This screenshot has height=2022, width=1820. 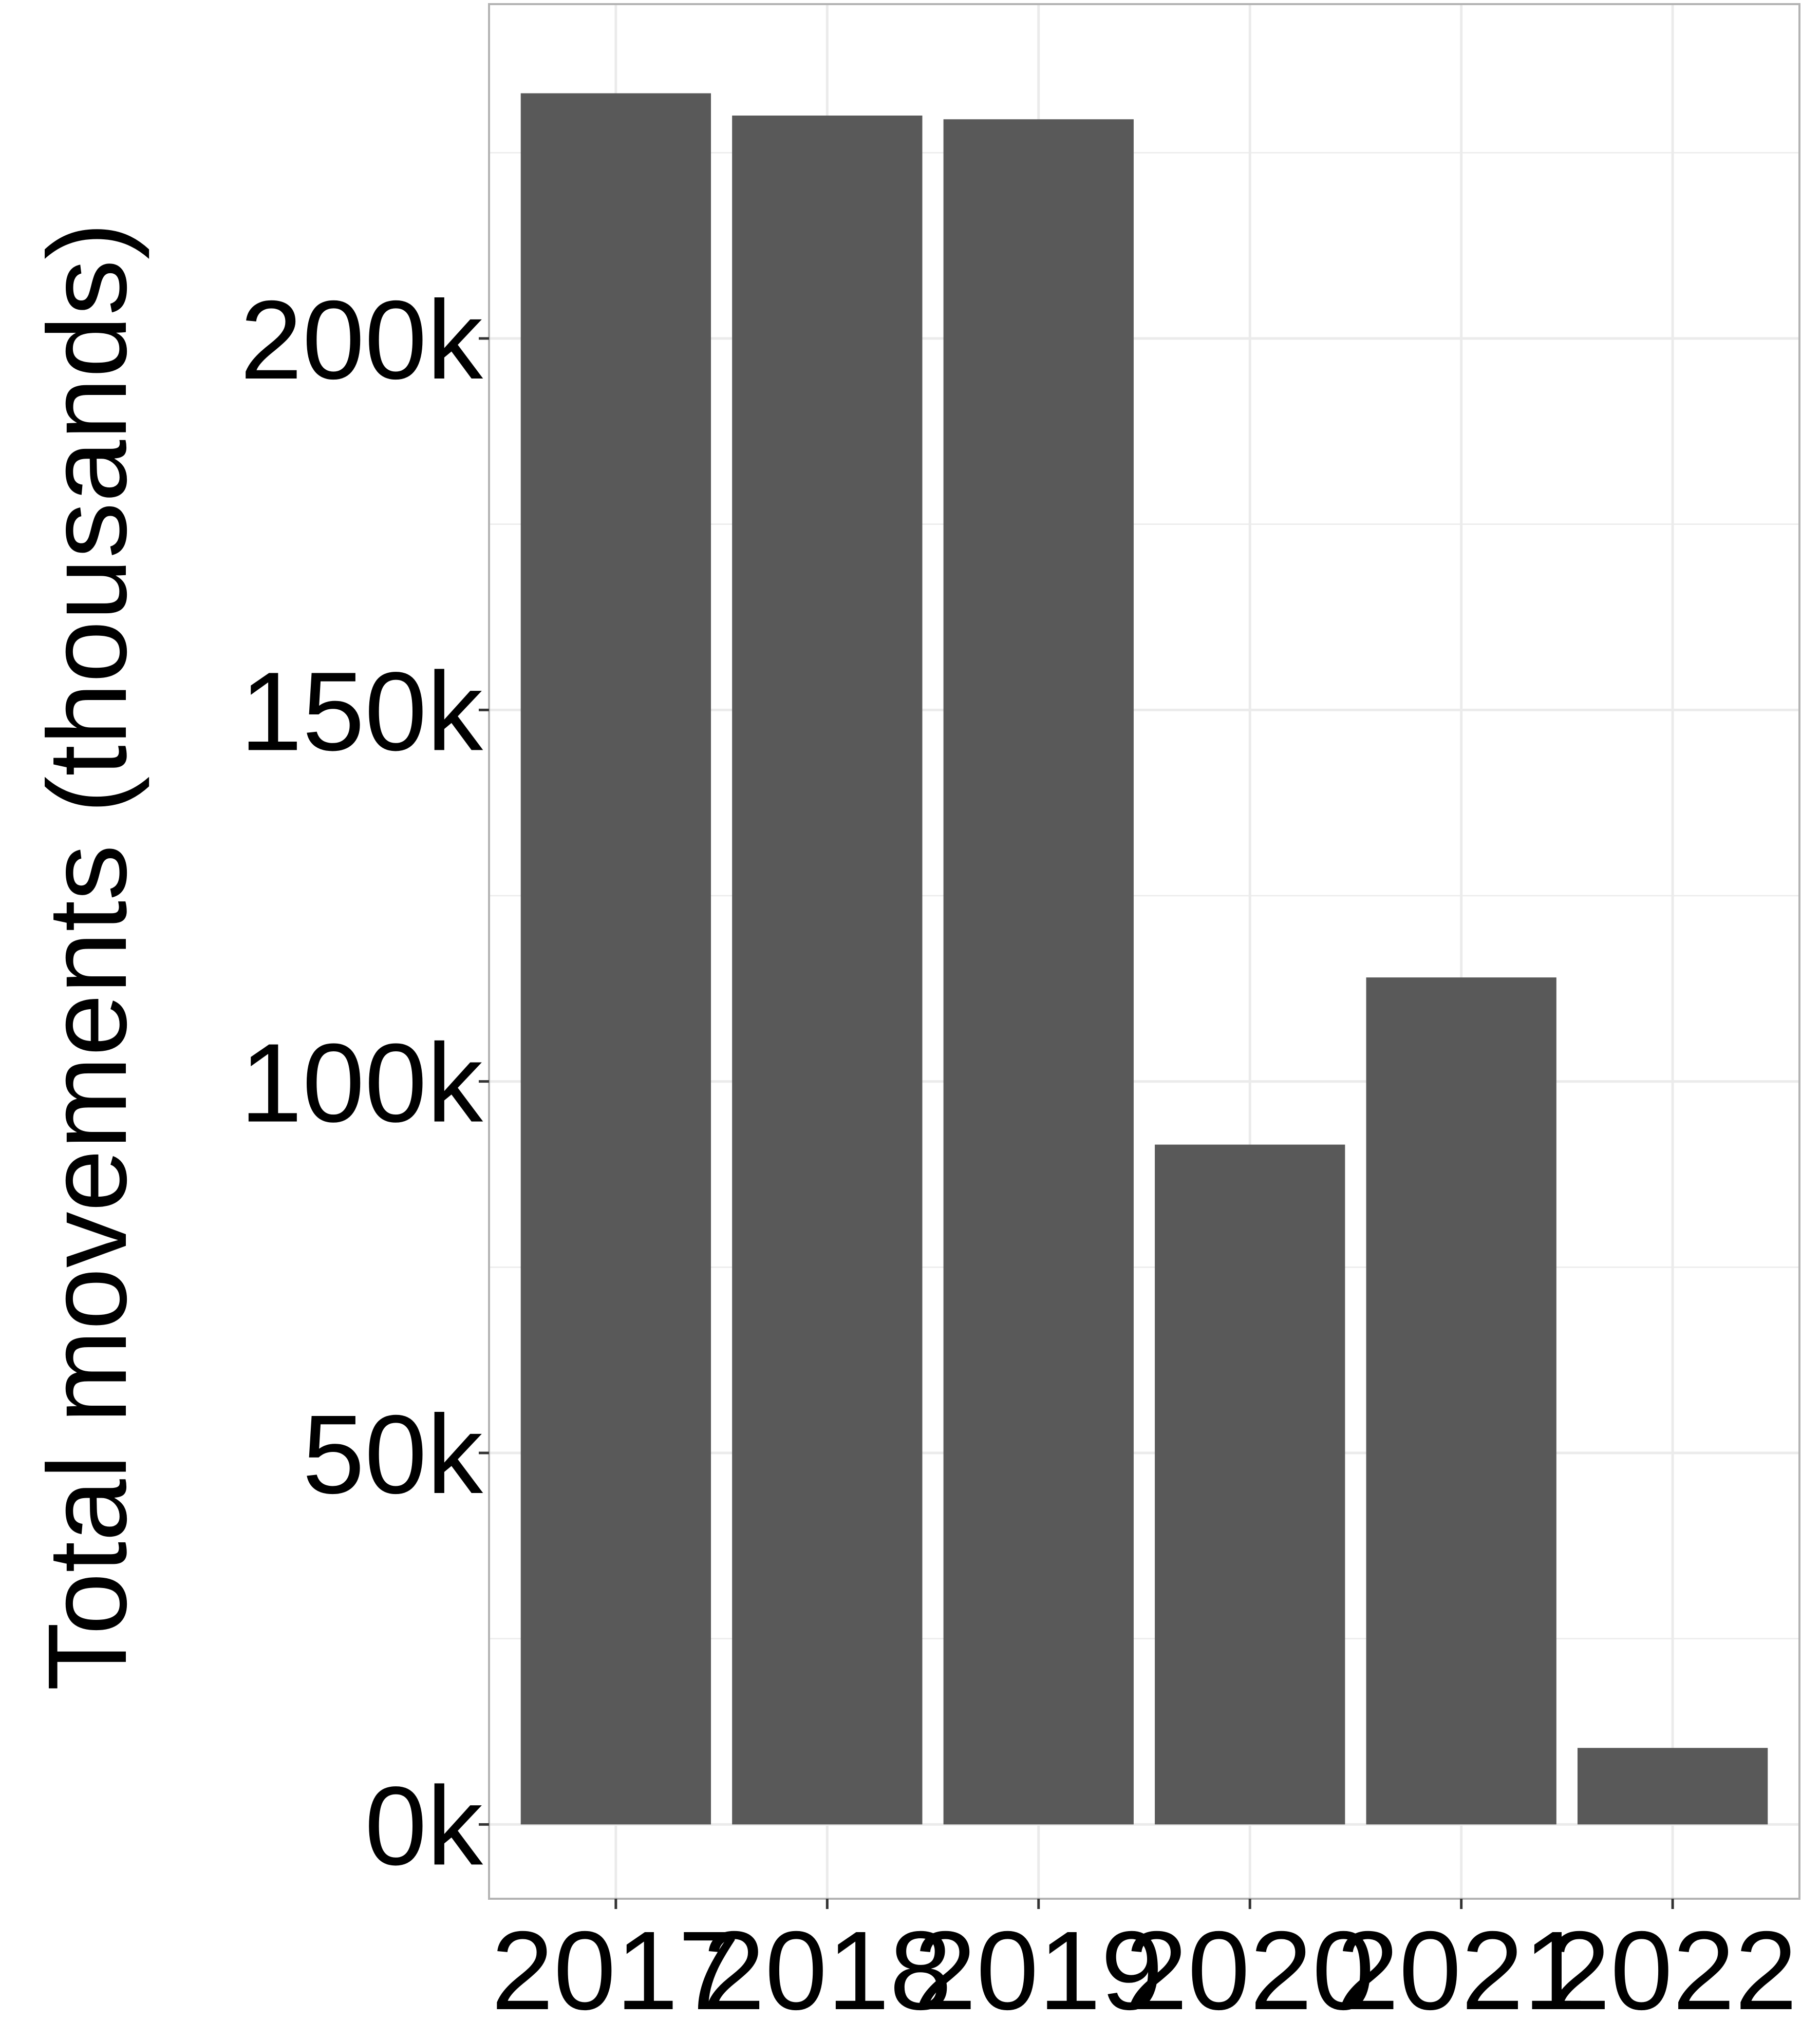 I want to click on x-tick-label: 2021, so click(x=1461, y=1965).